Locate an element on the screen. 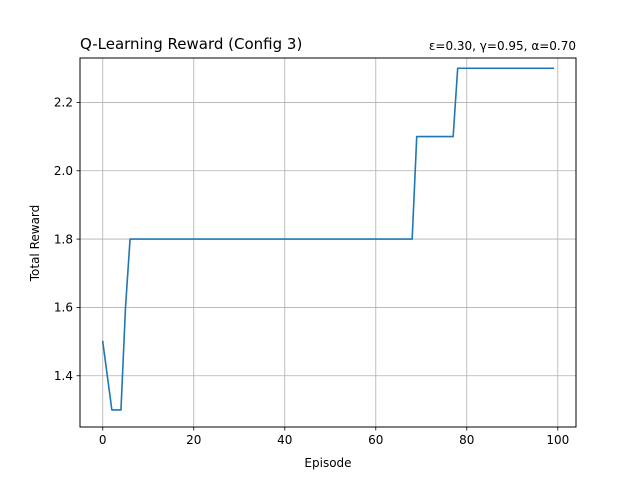 This screenshot has width=640, height=484. y-tick-label: 2.0 is located at coordinates (63, 171).